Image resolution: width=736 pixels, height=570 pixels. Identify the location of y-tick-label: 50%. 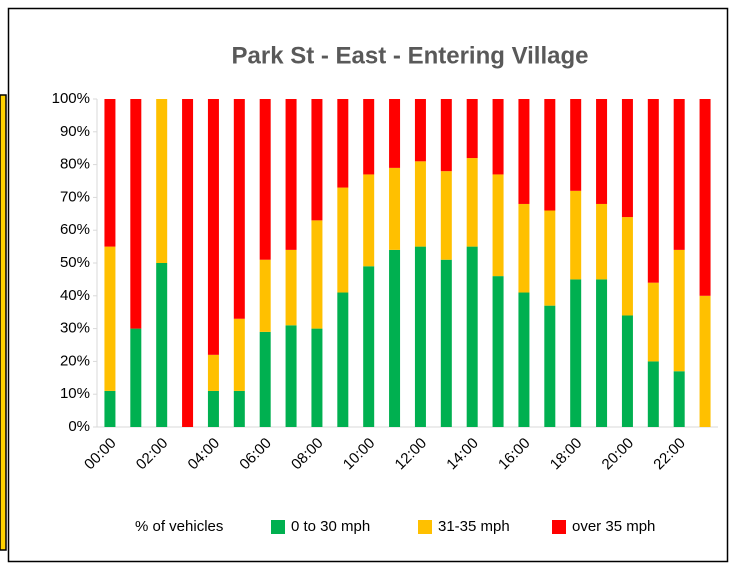
(75, 262).